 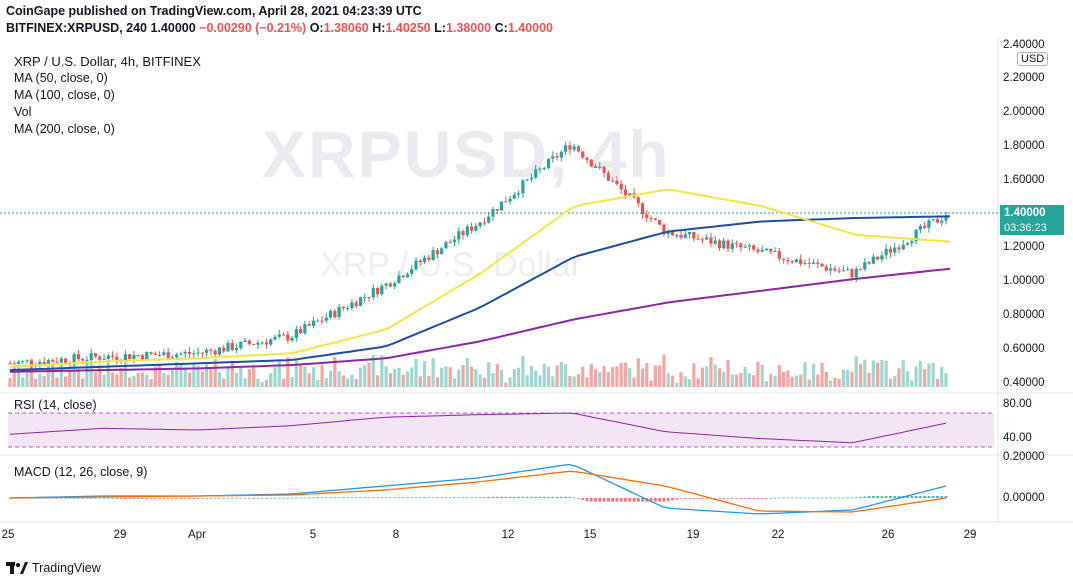 I want to click on footer-brand-label: TradingView, so click(x=66, y=568).